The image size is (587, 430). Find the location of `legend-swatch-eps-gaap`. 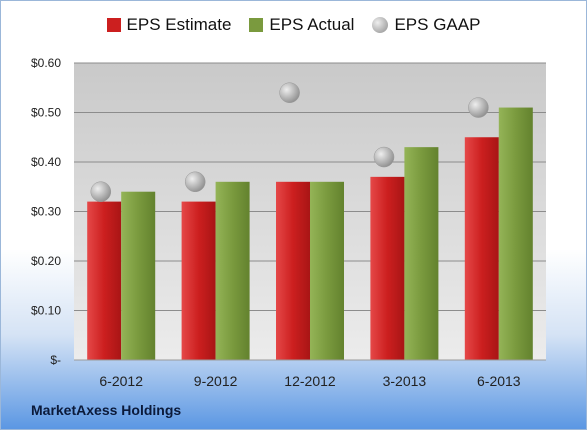

legend-swatch-eps-gaap is located at coordinates (380, 25).